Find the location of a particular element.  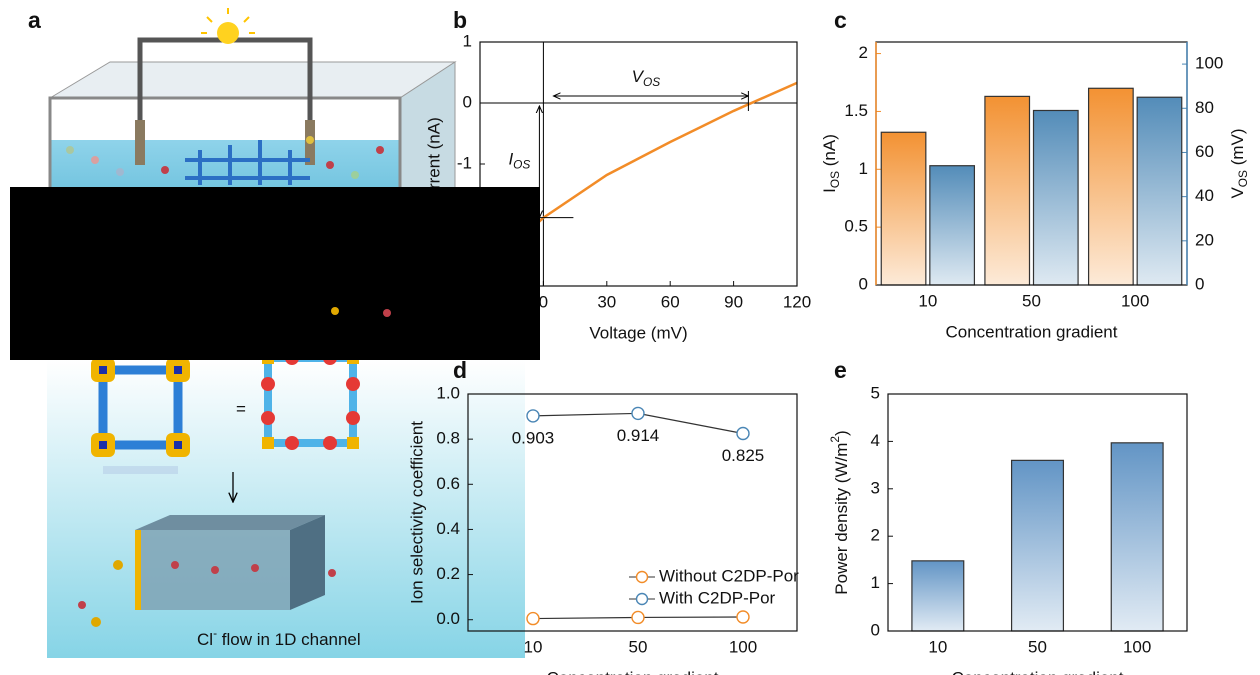

y-axis-label: Power density (W/m2) is located at coordinates (839, 512).